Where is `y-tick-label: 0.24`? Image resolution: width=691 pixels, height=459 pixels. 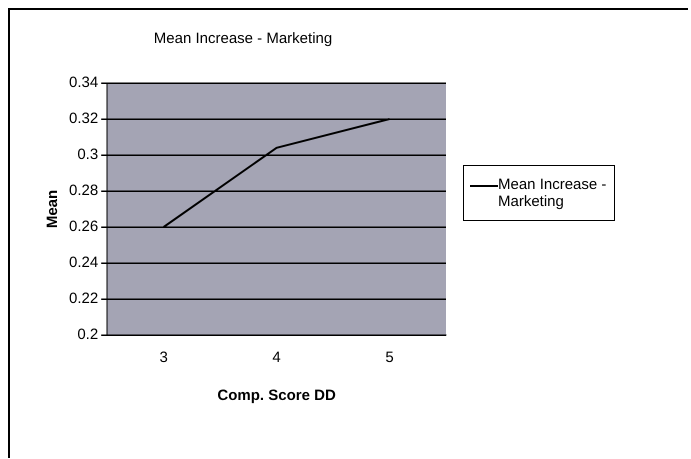
y-tick-label: 0.24 is located at coordinates (83, 263).